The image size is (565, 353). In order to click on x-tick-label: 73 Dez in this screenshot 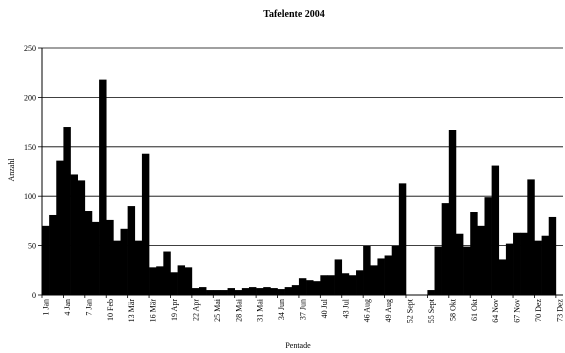, I will do `click(559, 310)`.